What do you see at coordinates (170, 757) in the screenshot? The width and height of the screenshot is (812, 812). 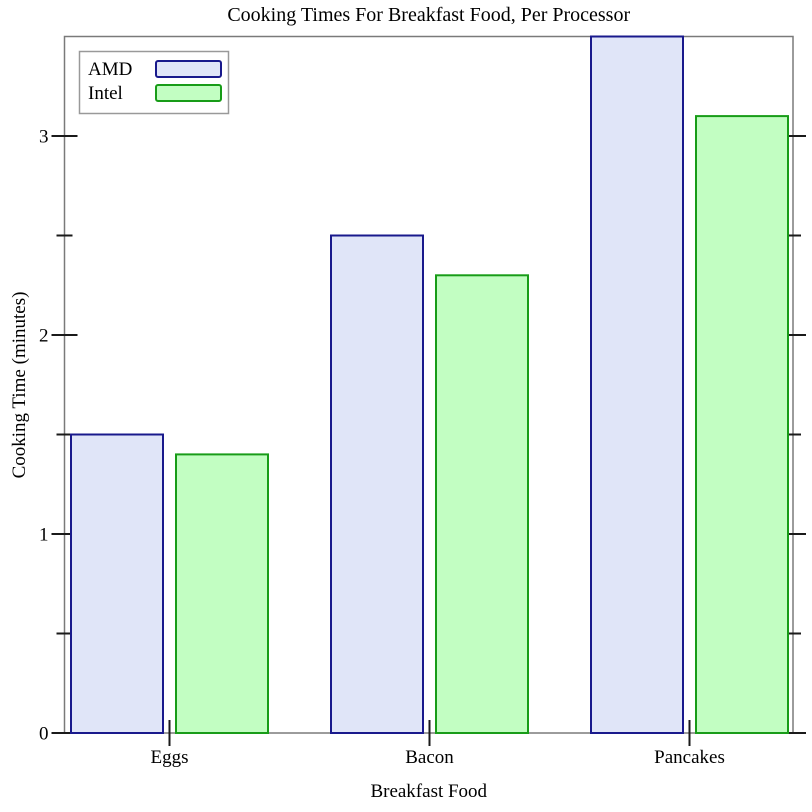 I see `x-tick-label-eggs: Eggs` at bounding box center [170, 757].